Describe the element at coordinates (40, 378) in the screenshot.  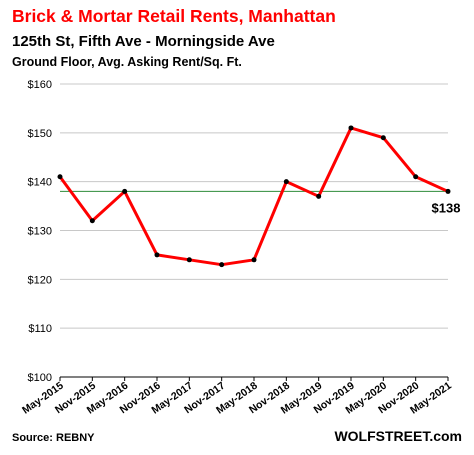
I see `y-tick-label: $100` at that location.